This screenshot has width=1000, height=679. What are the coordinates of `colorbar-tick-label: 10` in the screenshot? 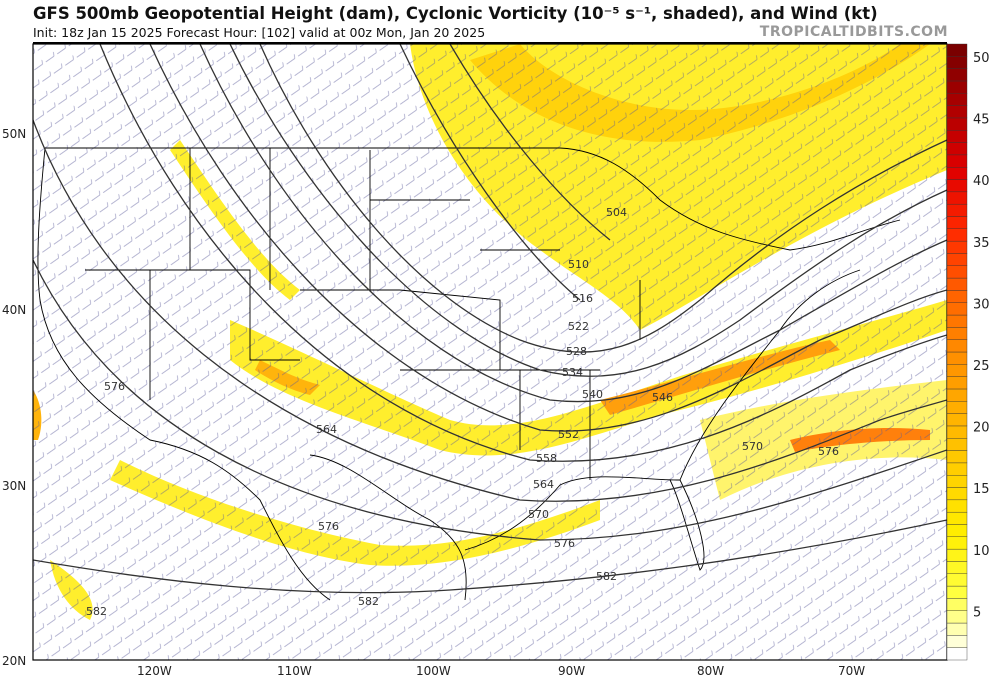 It's located at (981, 551).